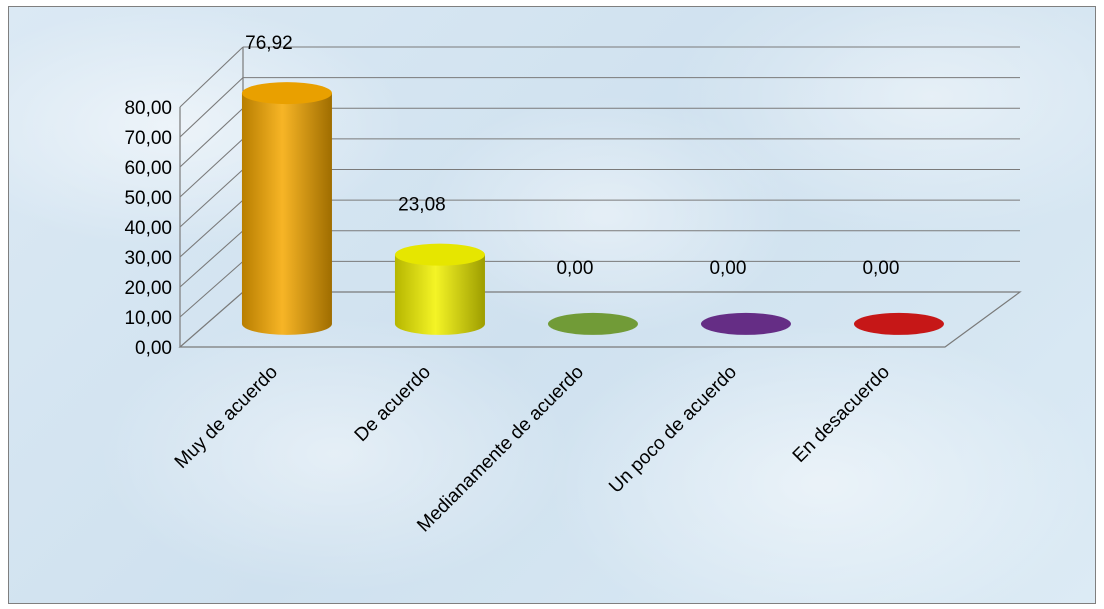 The height and width of the screenshot is (609, 1104). I want to click on x-tick-label: Medianamente de acuerdo, so click(500, 449).